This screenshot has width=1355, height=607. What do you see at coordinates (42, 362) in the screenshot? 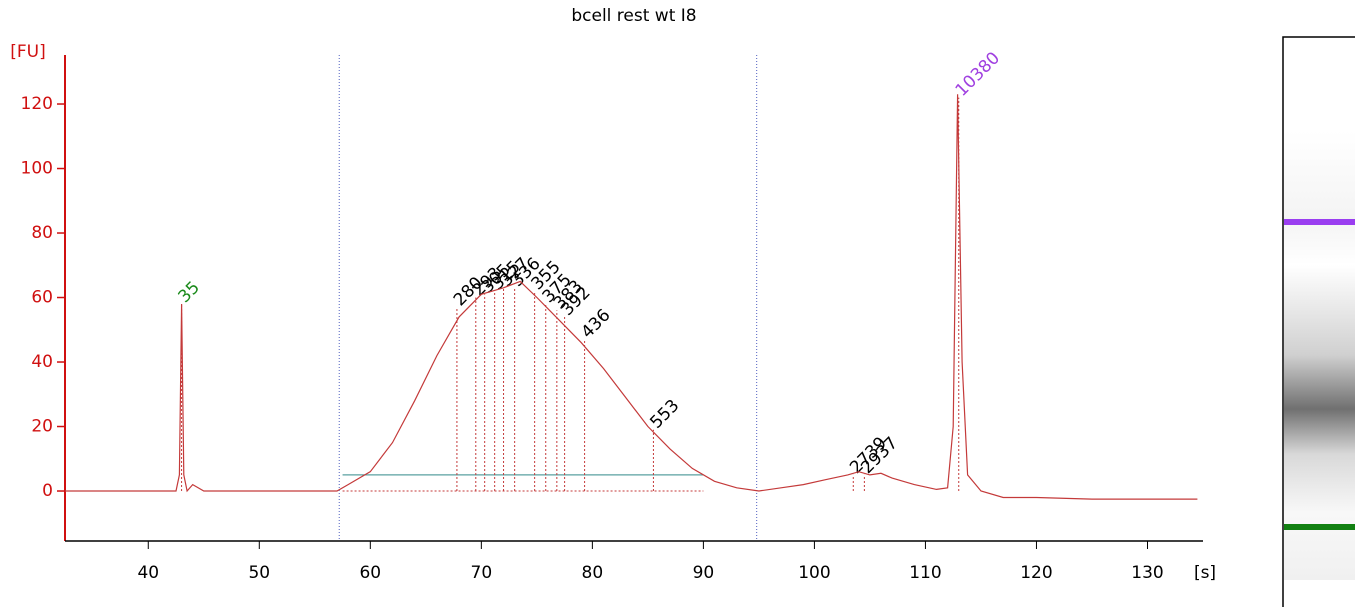
I see `y-tick-label: 40` at bounding box center [42, 362].